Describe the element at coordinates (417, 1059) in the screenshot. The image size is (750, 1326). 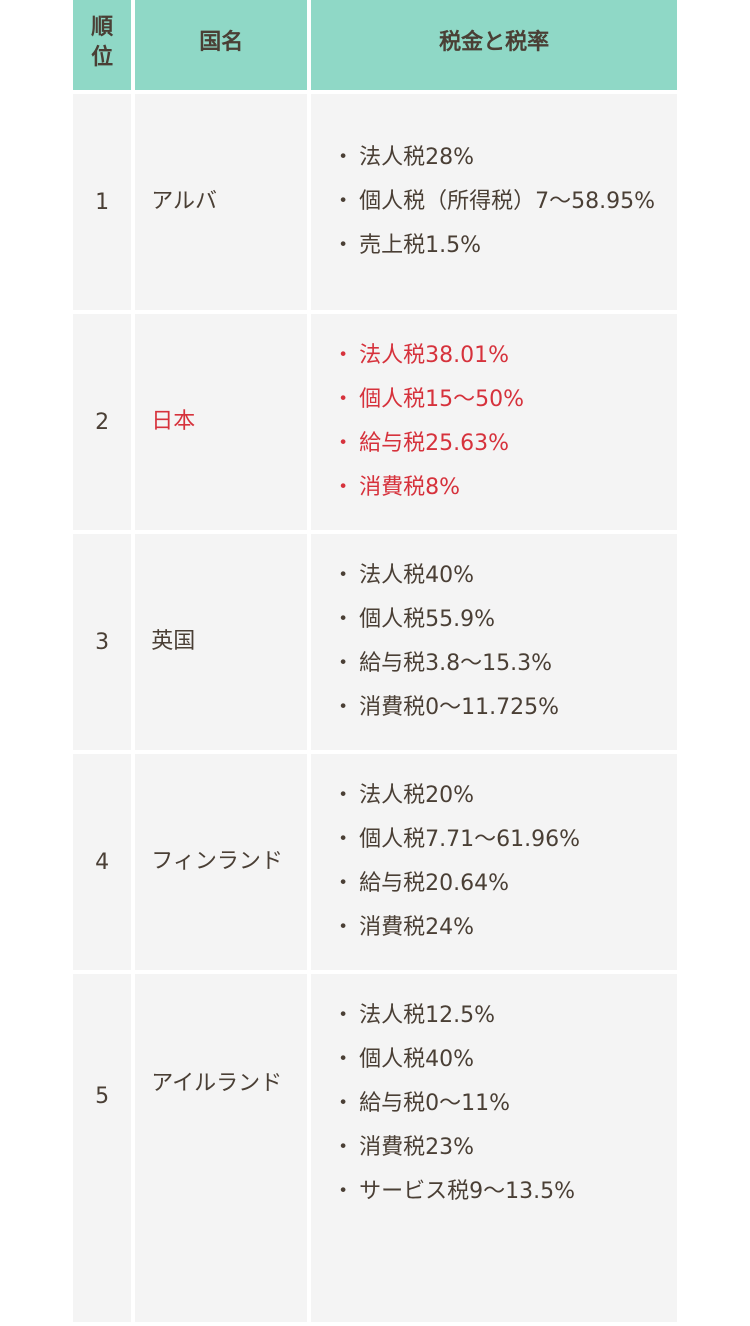
I see `tax-item-text: 個人税40%` at that location.